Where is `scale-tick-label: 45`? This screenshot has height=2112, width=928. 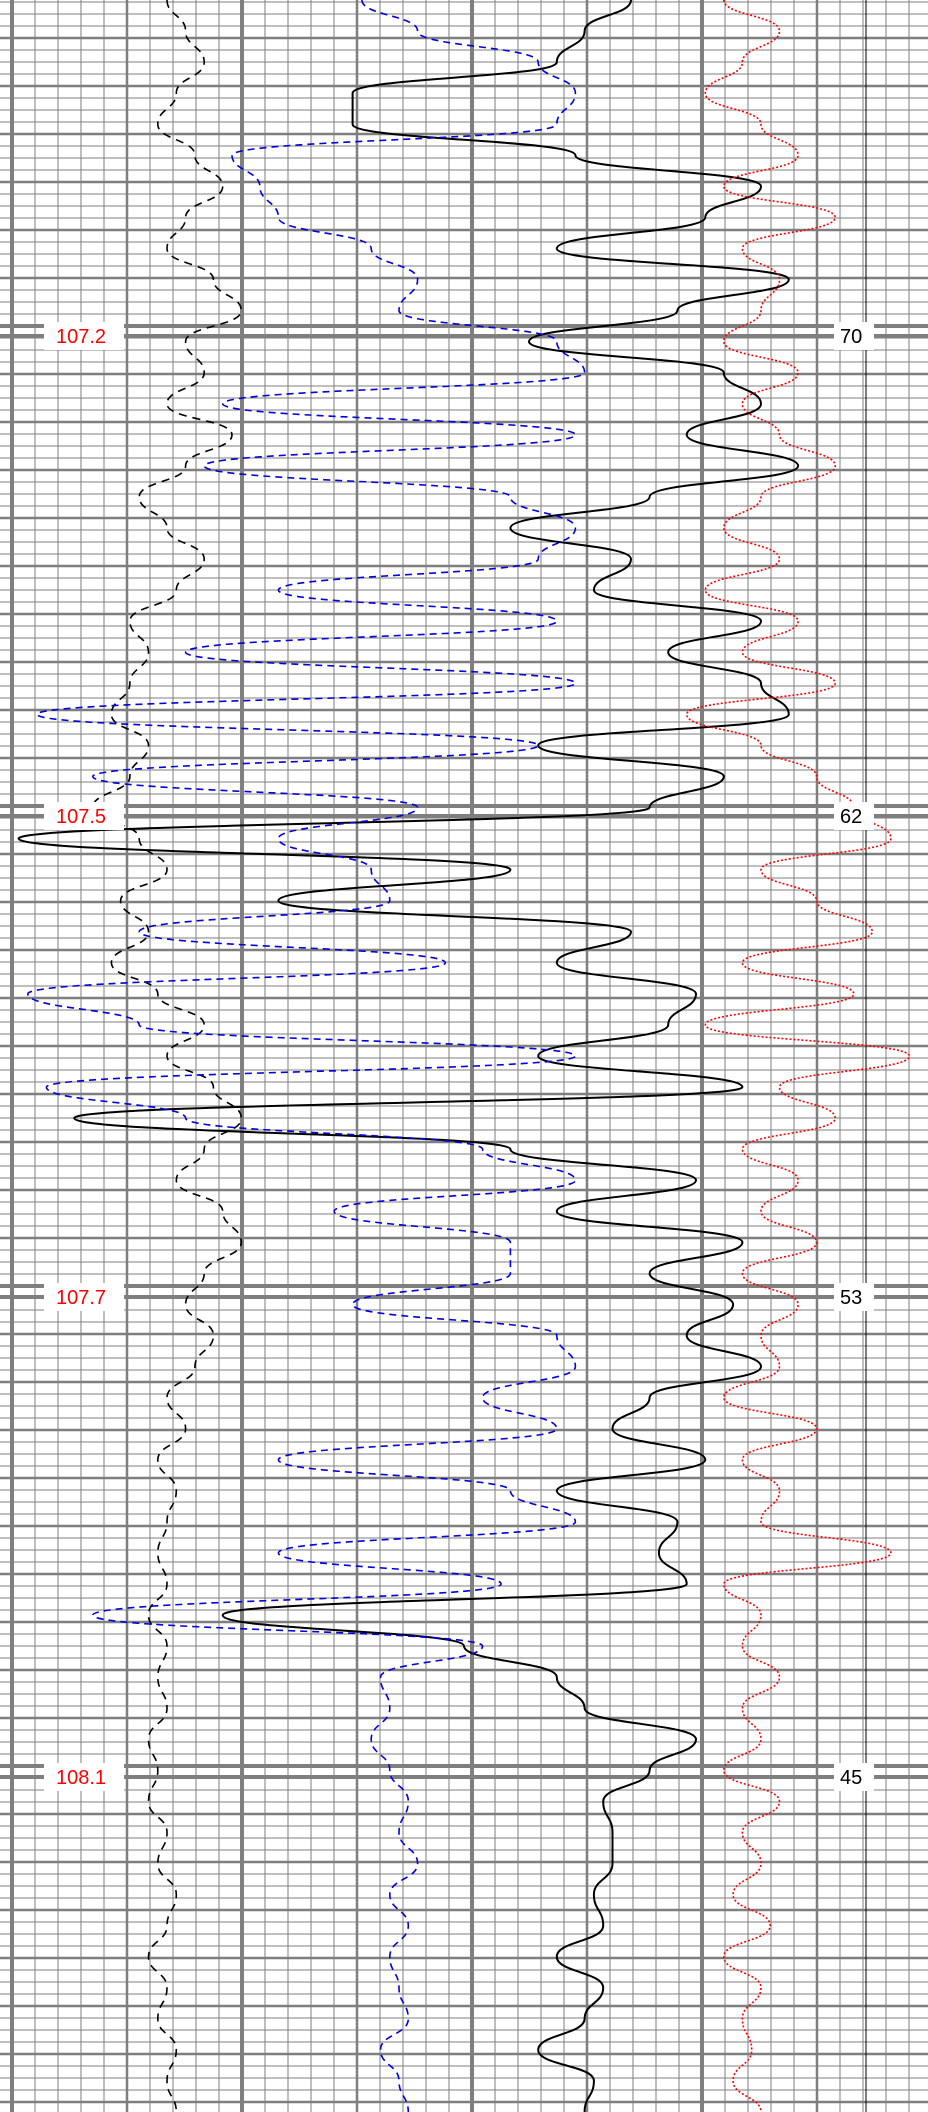
scale-tick-label: 45 is located at coordinates (851, 1778).